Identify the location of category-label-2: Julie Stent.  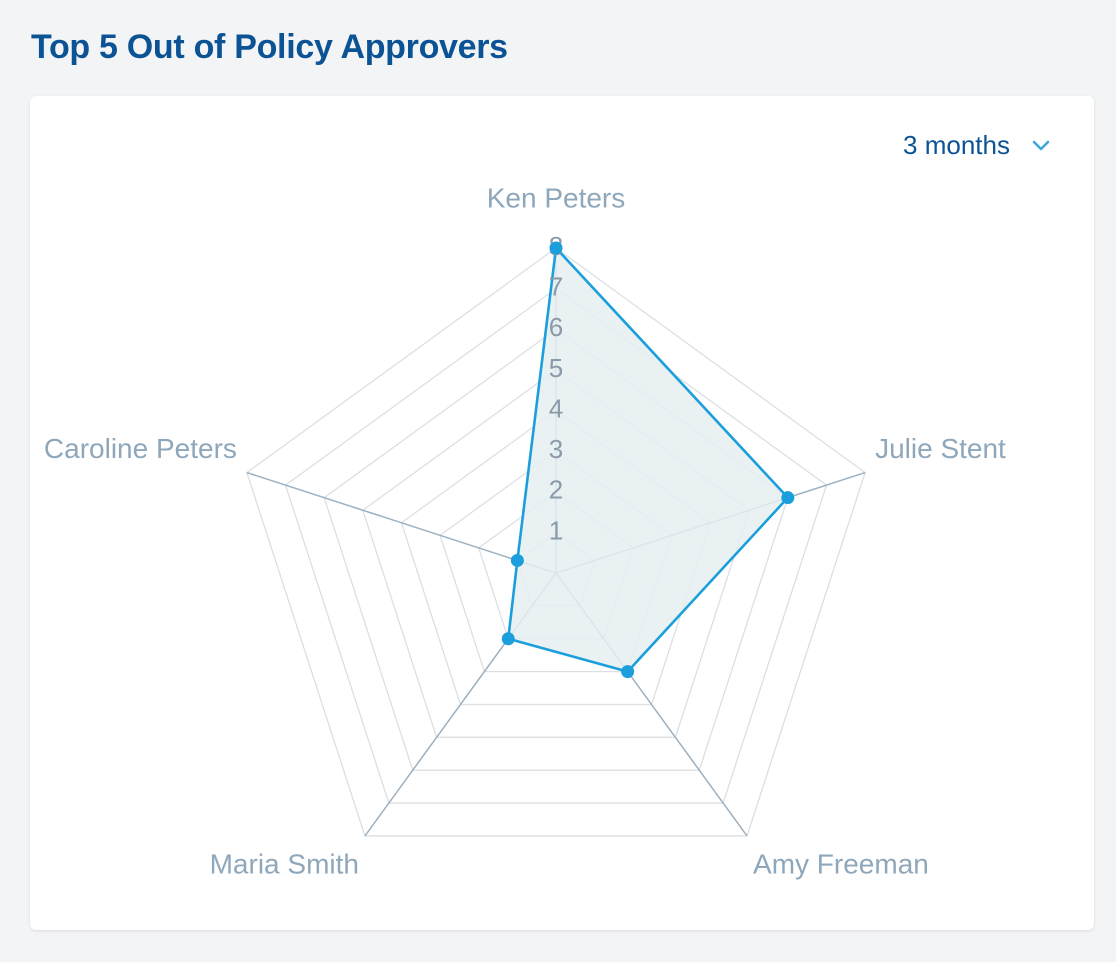
(940, 448).